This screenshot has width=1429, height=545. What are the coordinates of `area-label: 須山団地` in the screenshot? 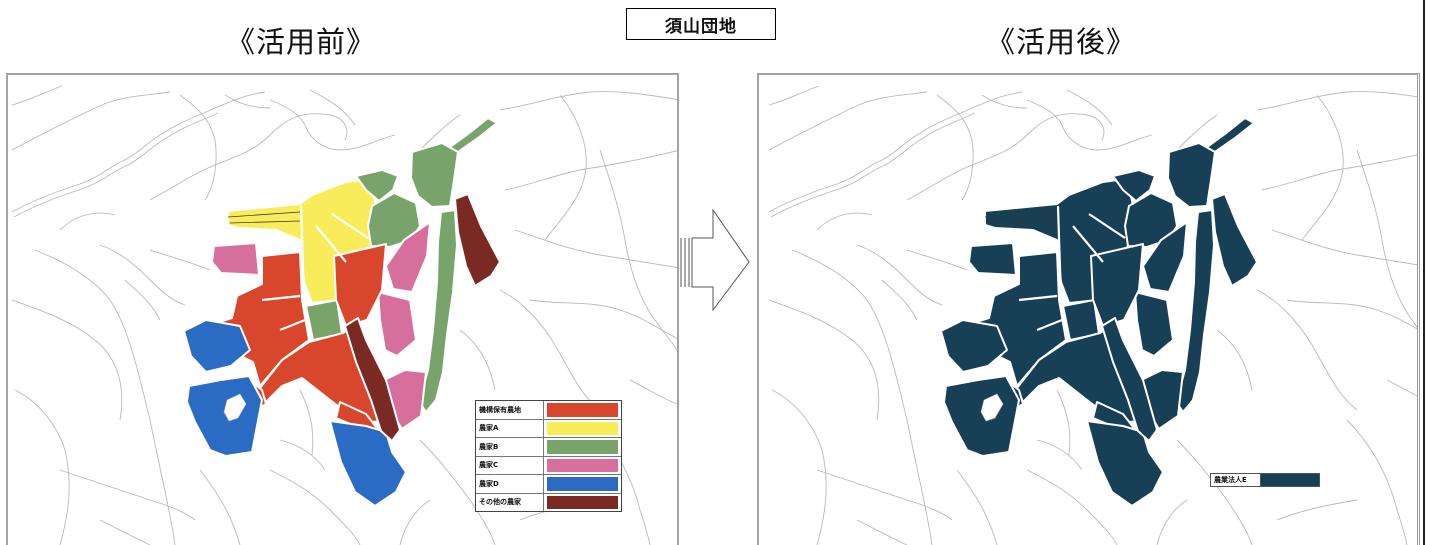 It's located at (701, 26).